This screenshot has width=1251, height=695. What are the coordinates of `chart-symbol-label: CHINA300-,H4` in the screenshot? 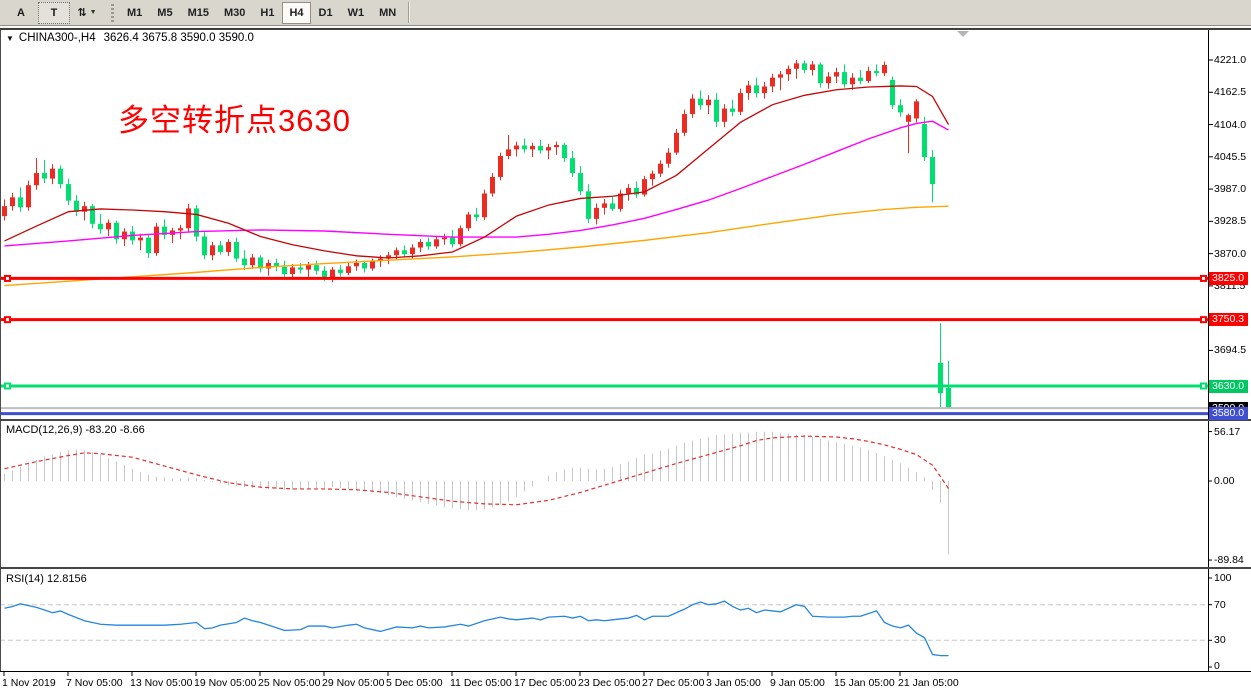 It's located at (57, 38).